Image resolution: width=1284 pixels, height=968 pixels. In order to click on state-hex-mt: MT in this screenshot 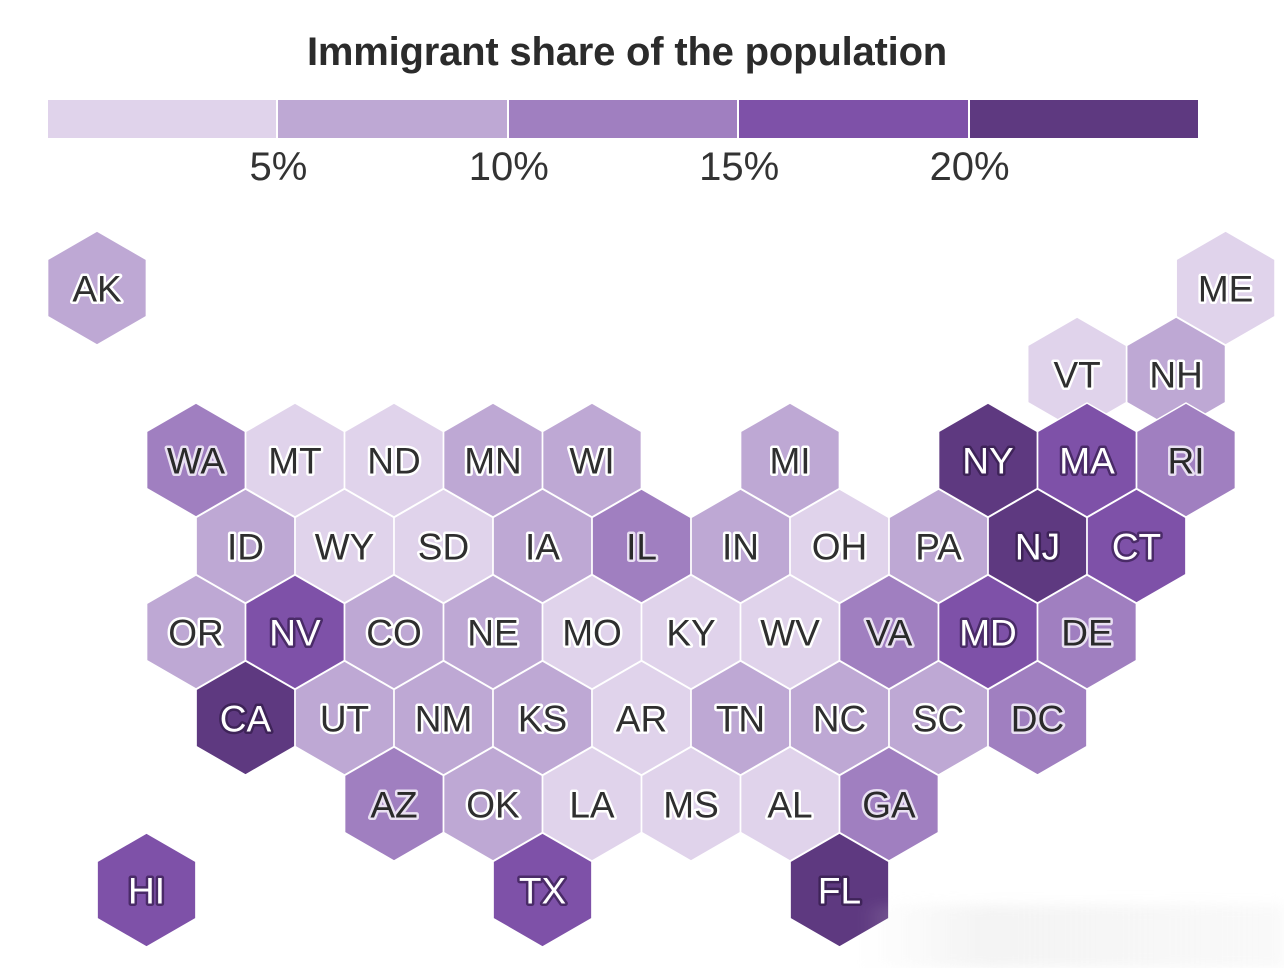, I will do `click(295, 460)`.